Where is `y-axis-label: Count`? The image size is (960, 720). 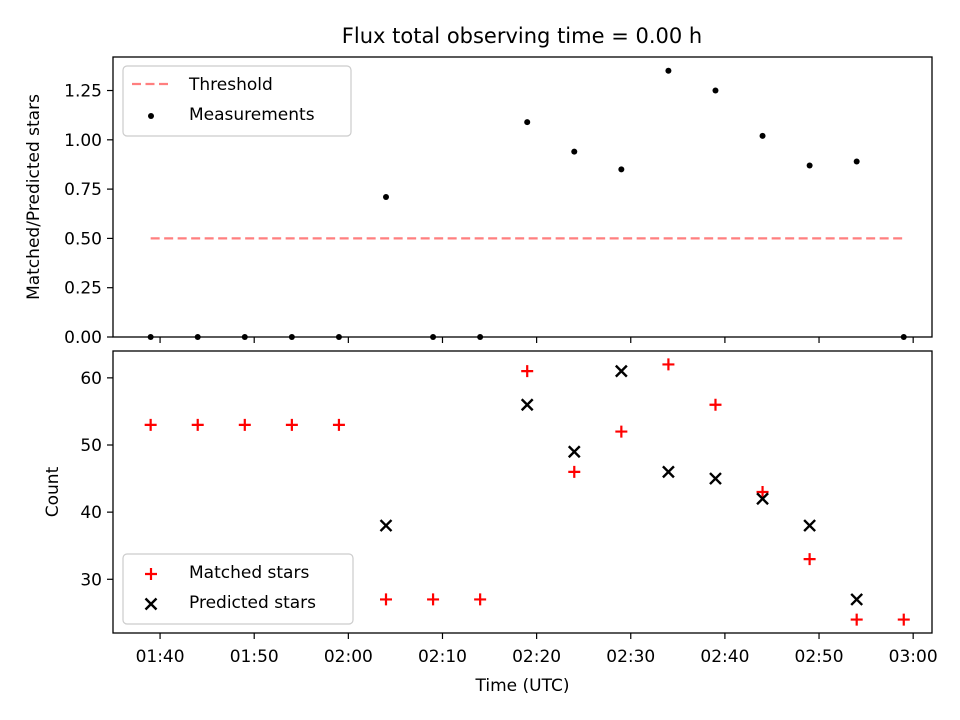
y-axis-label: Count is located at coordinates (53, 491).